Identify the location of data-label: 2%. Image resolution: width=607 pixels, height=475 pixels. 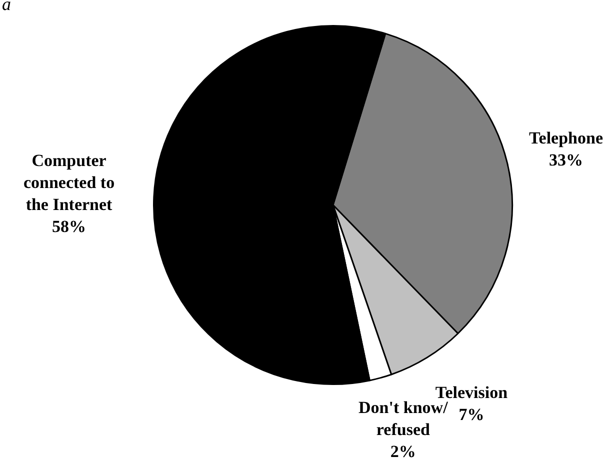
(403, 452).